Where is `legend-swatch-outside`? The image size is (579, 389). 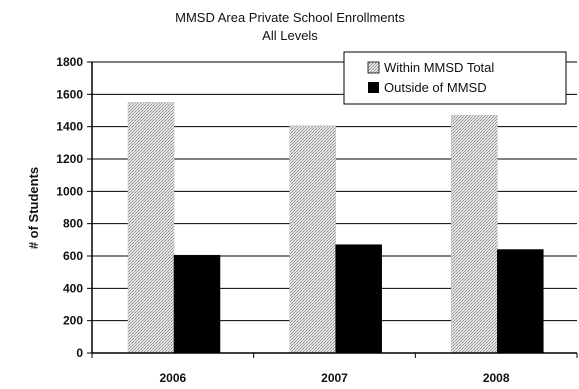 legend-swatch-outside is located at coordinates (373, 87).